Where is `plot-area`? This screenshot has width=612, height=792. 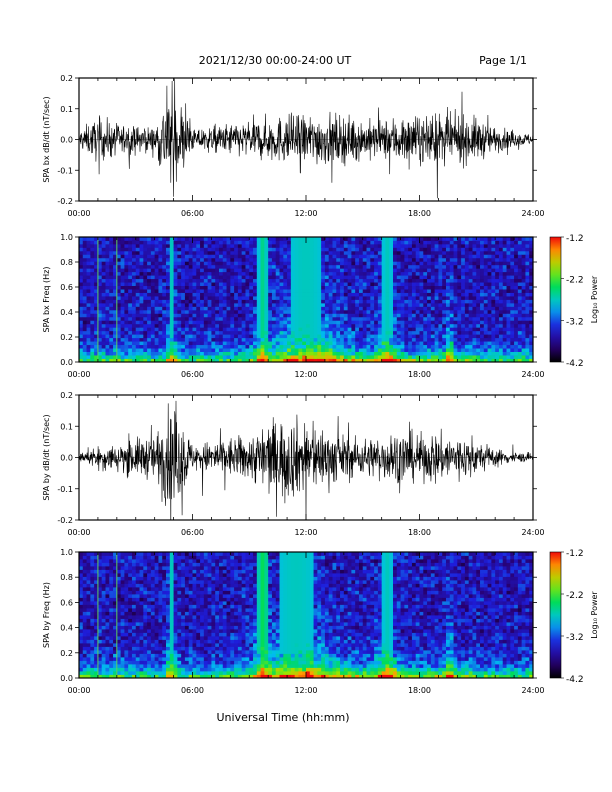
plot-area is located at coordinates (306, 615).